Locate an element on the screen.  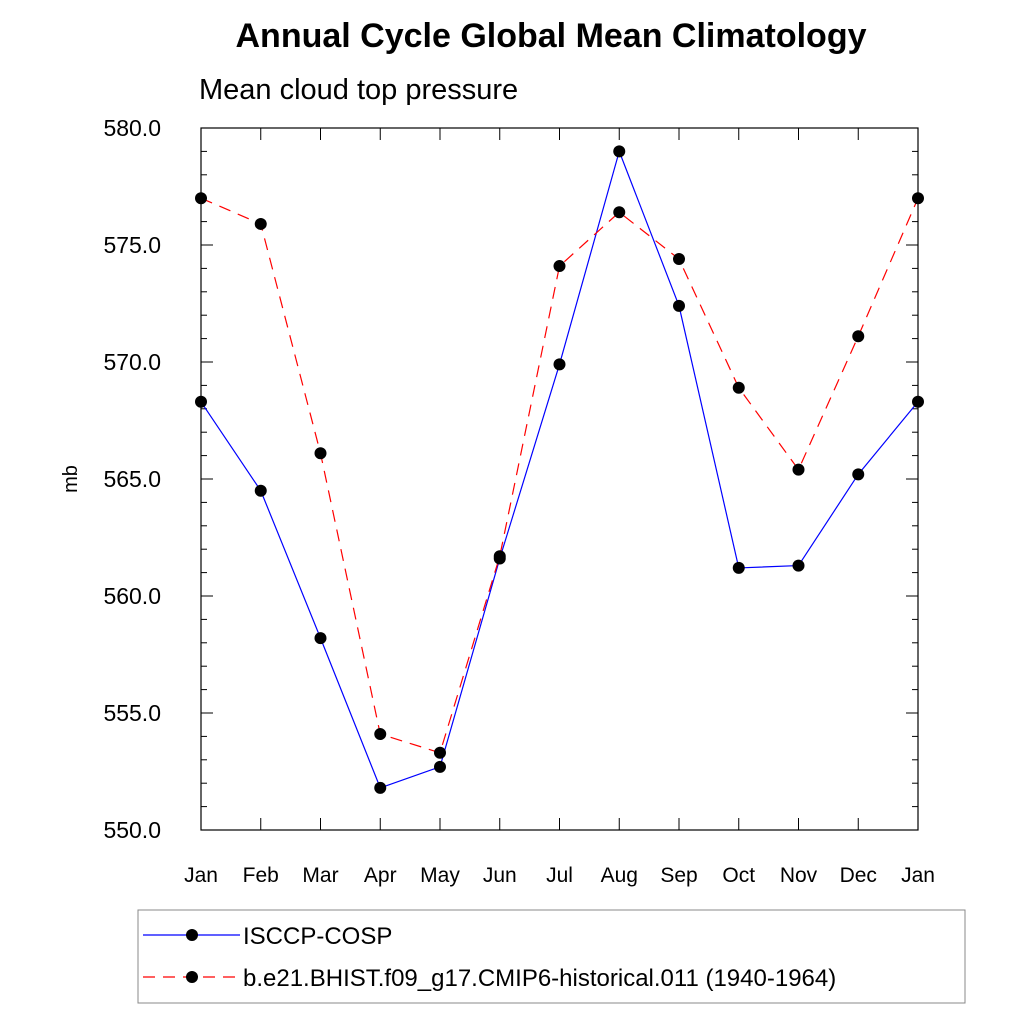
x-tick-label: Oct is located at coordinates (738, 875).